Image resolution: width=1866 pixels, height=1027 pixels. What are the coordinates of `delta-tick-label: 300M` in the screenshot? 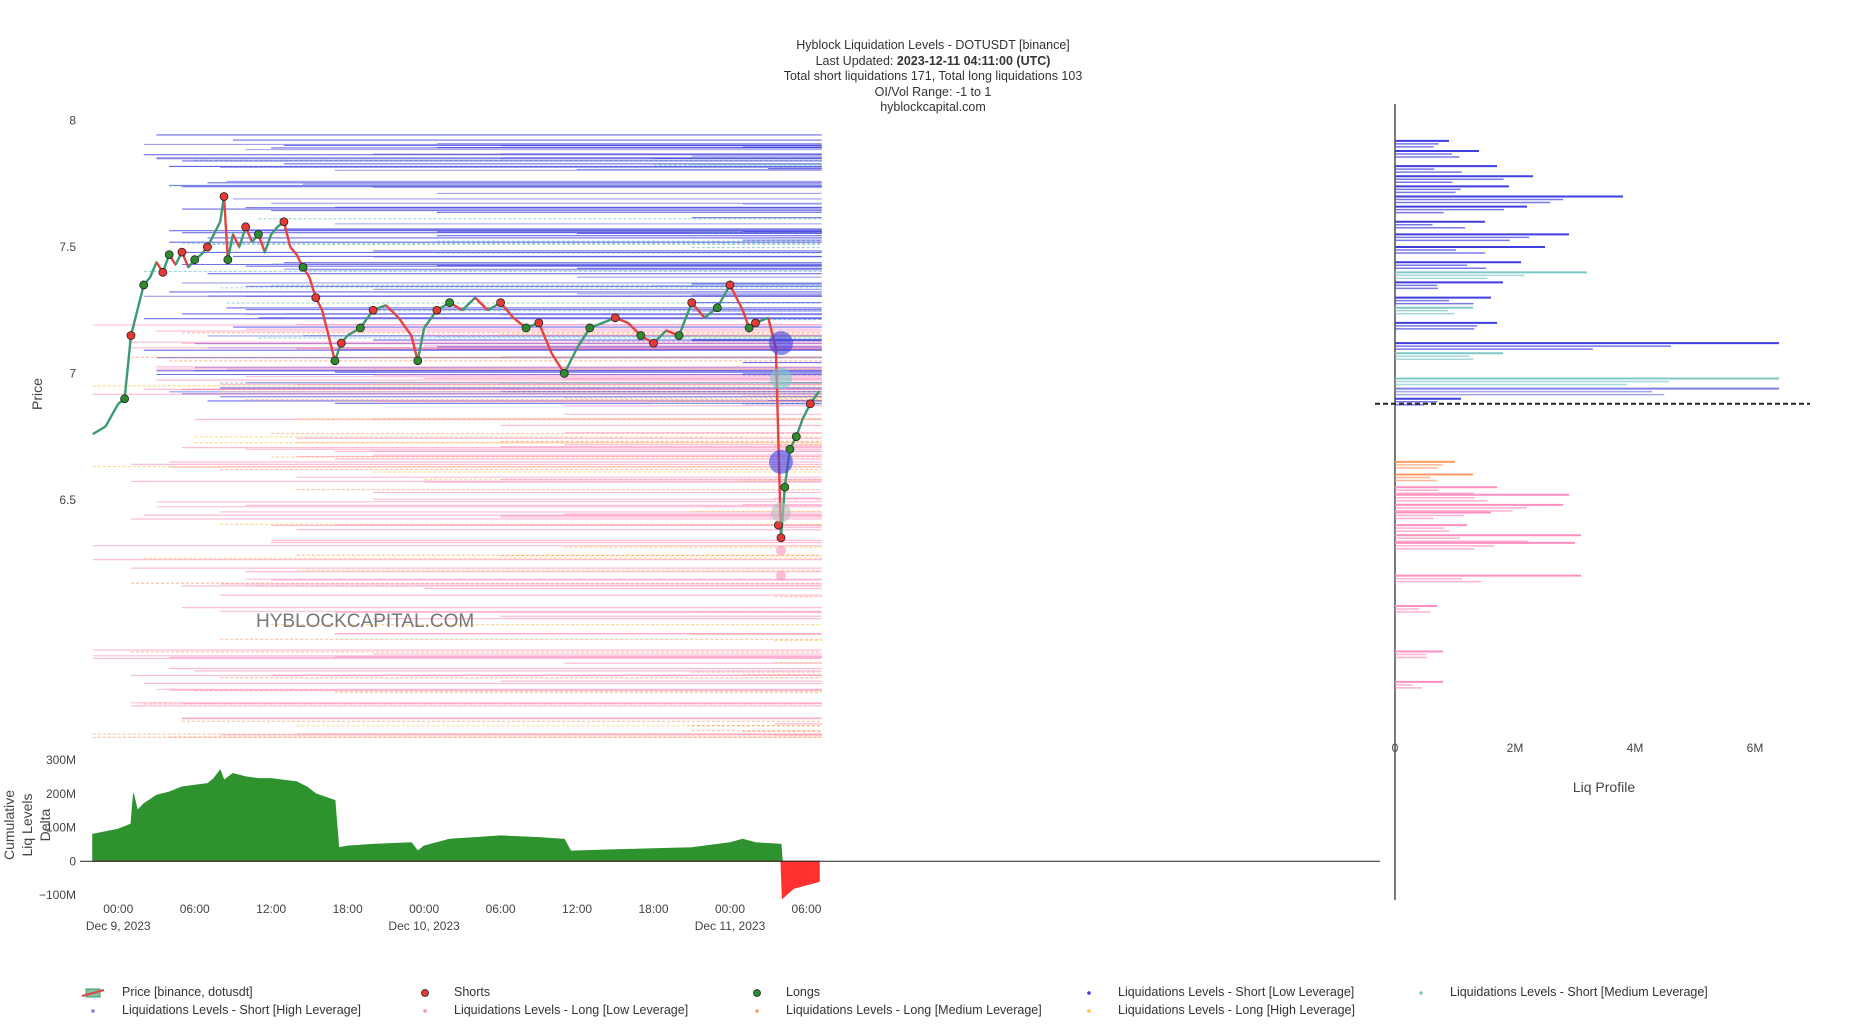 It's located at (61, 760).